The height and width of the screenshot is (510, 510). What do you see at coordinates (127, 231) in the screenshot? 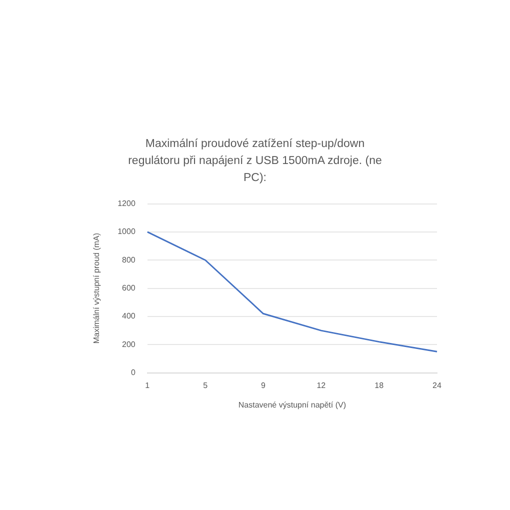
I see `y-tick-label: 1000` at bounding box center [127, 231].